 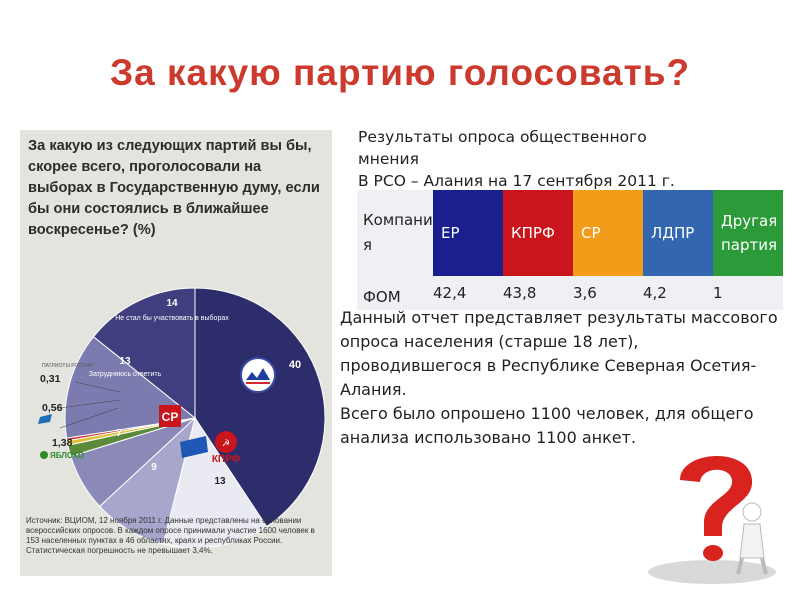 What do you see at coordinates (52, 408) in the screenshot?
I see `label-pravoe-value: 0,56` at bounding box center [52, 408].